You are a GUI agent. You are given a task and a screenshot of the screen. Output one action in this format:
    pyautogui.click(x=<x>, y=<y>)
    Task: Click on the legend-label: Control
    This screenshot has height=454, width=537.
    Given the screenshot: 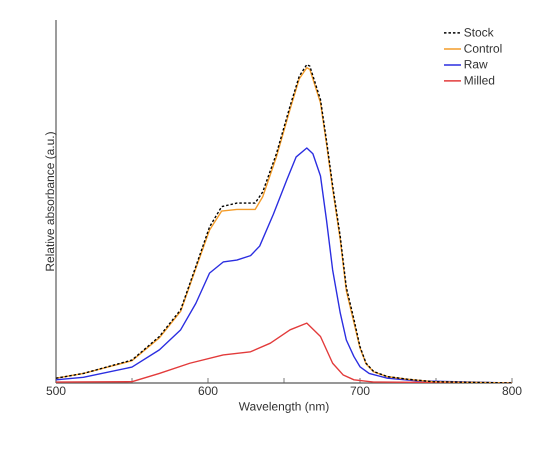 What is the action you would take?
    pyautogui.click(x=483, y=48)
    